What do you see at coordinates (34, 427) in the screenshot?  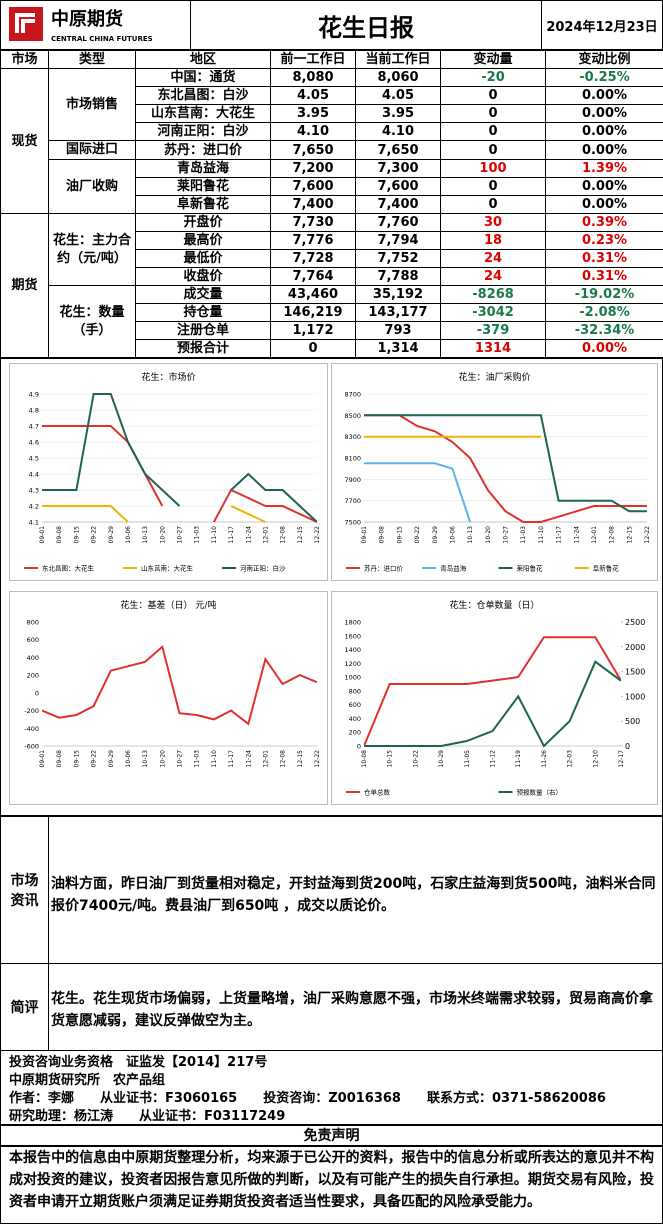 I see `y-tick-label: 4.7` at bounding box center [34, 427].